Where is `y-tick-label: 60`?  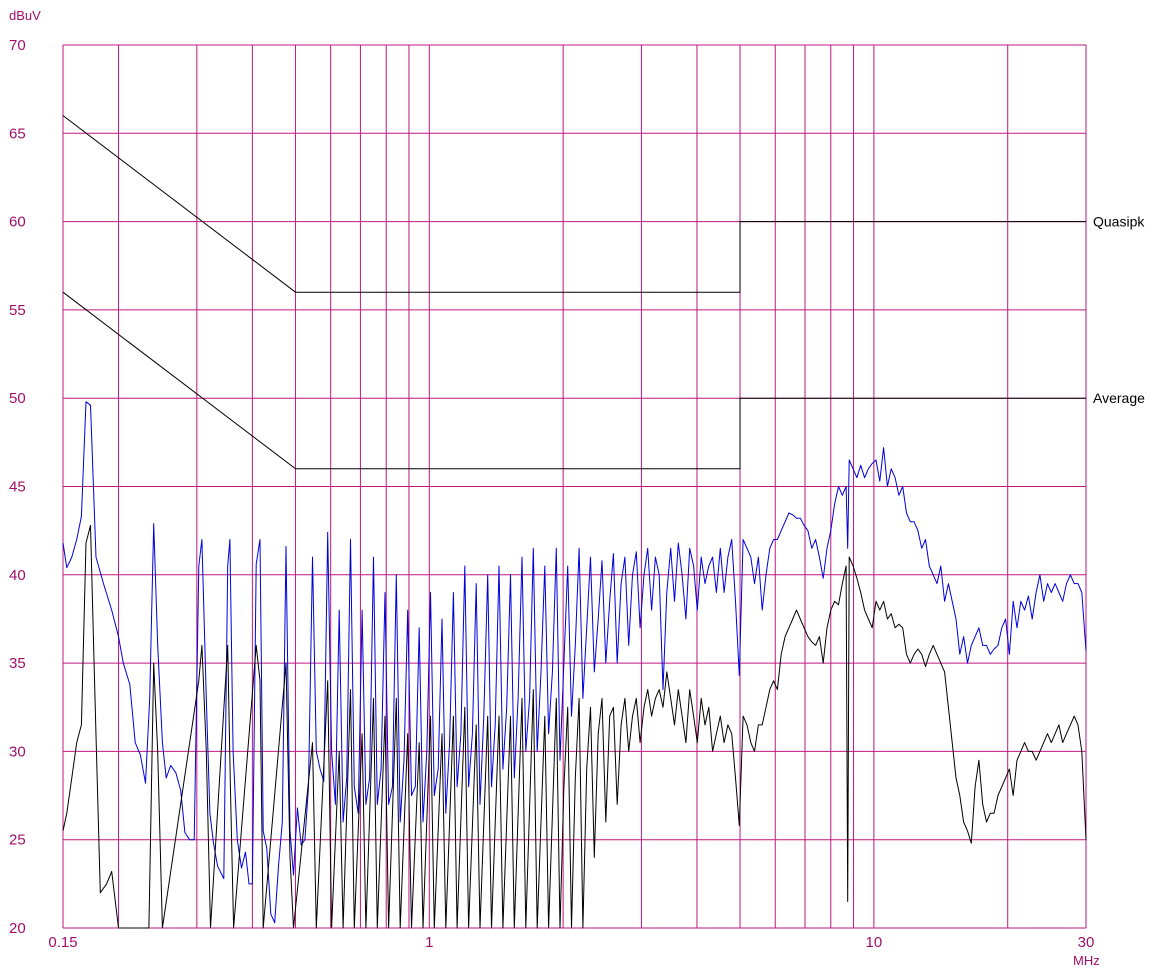
y-tick-label: 60 is located at coordinates (17, 222).